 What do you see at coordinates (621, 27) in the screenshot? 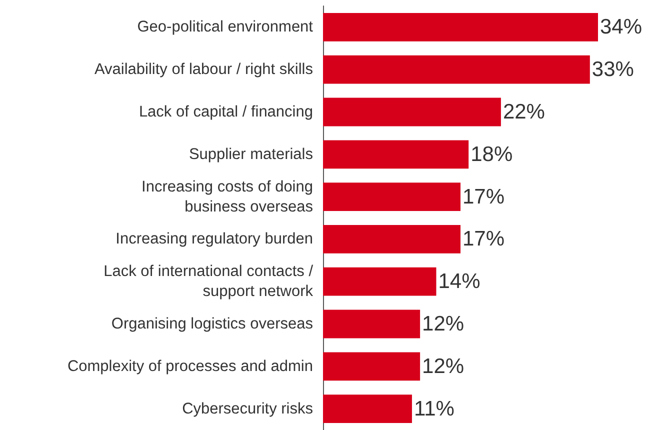
I see `data-label: 34%` at bounding box center [621, 27].